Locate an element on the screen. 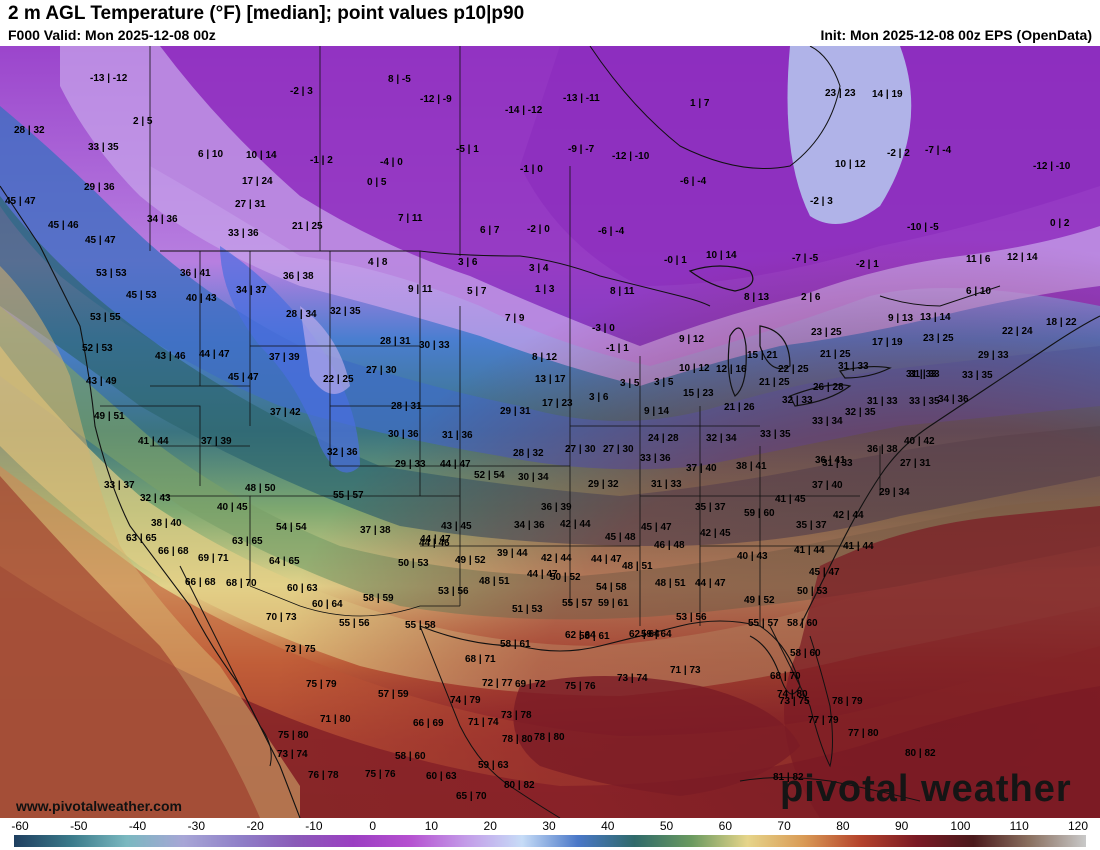  valid-time: F000 Valid: Mon 2025-12-08 00z is located at coordinates (112, 35).